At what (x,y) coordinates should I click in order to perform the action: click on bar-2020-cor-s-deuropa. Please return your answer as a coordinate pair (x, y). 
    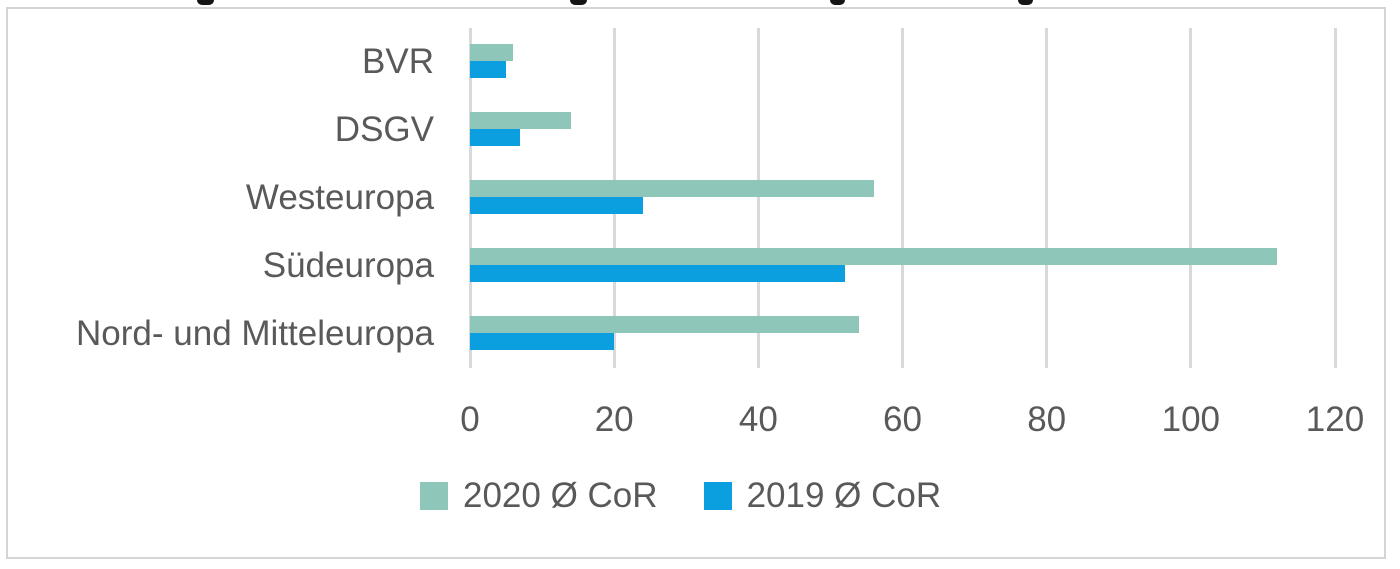
    Looking at the image, I should click on (874, 256).